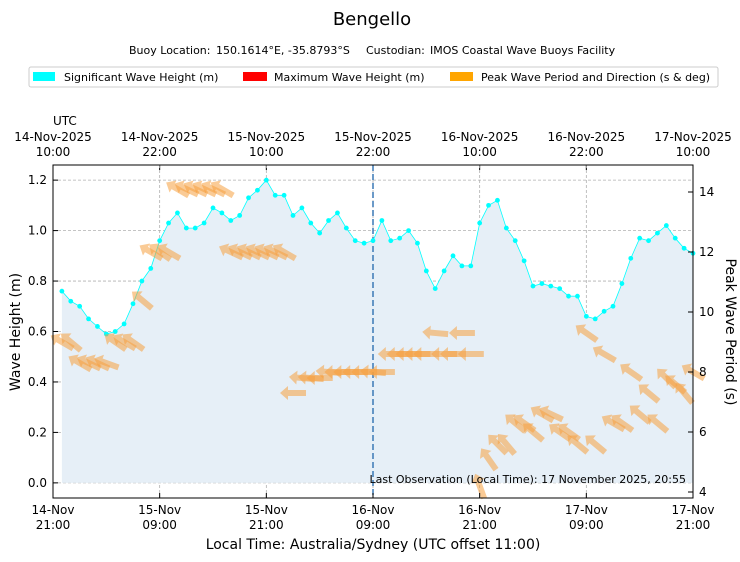 This screenshot has height=562, width=740. What do you see at coordinates (349, 77) in the screenshot?
I see `legend-label-hmax: Maximum Wave Height (m)` at bounding box center [349, 77].